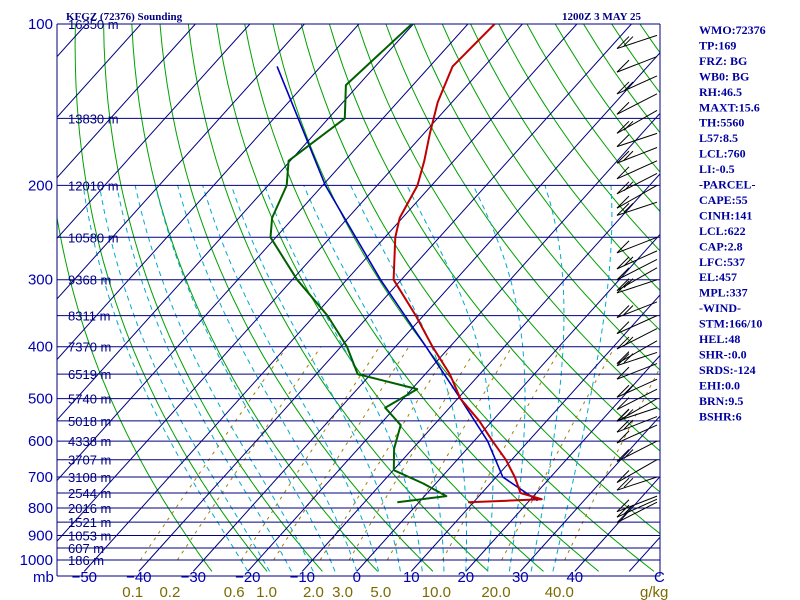  What do you see at coordinates (574, 577) in the screenshot?
I see `temperature-tick-label: 40` at bounding box center [574, 577].